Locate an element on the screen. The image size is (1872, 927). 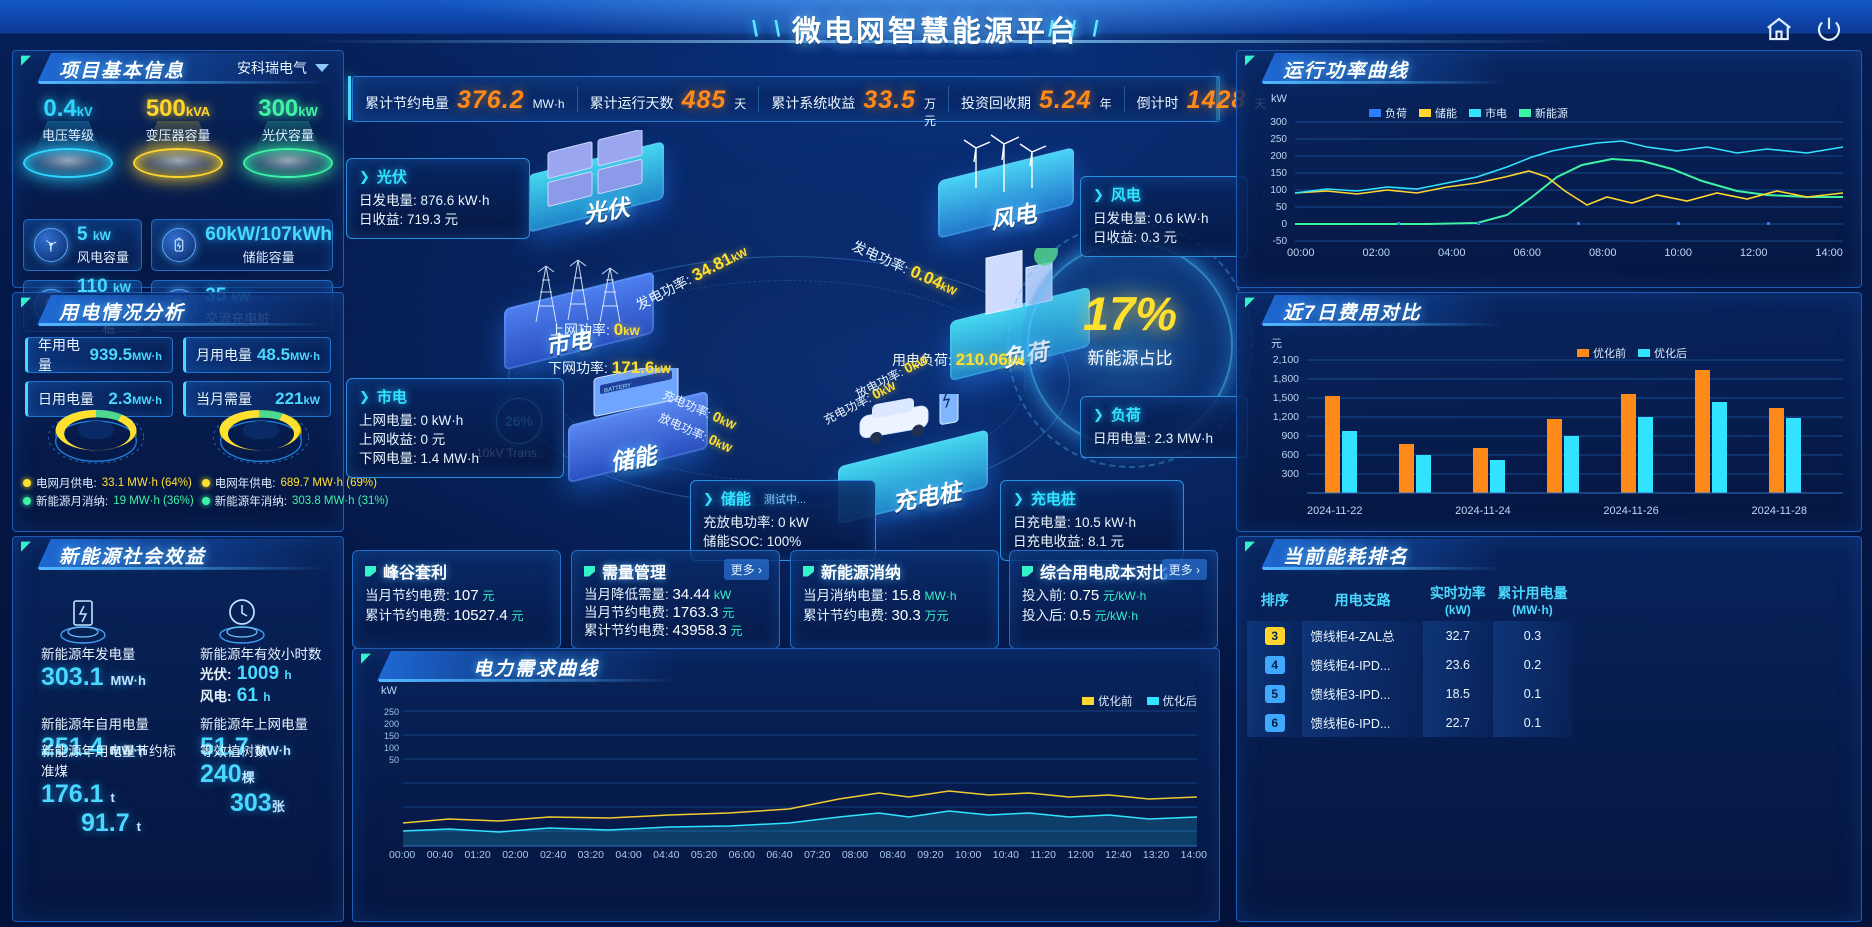
battery-container-icon: BATTERY is located at coordinates (640, 401).